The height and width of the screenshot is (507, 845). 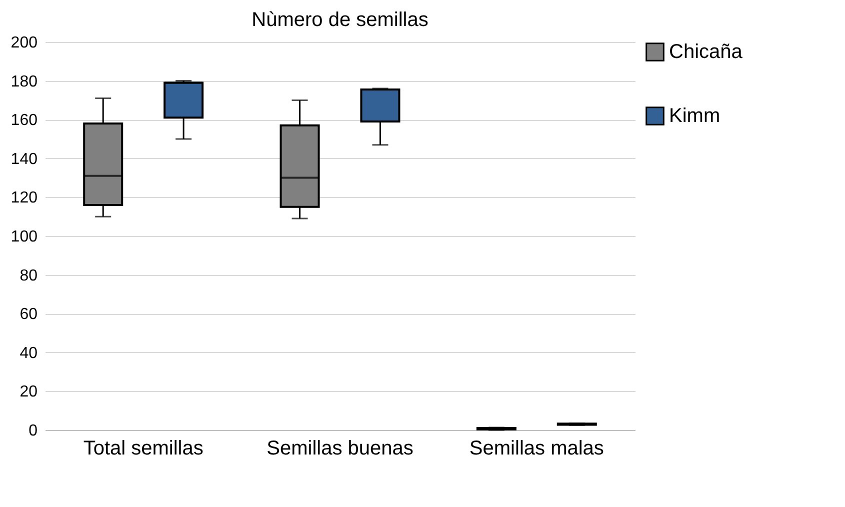 I want to click on legend-label: Kimm, so click(x=694, y=116).